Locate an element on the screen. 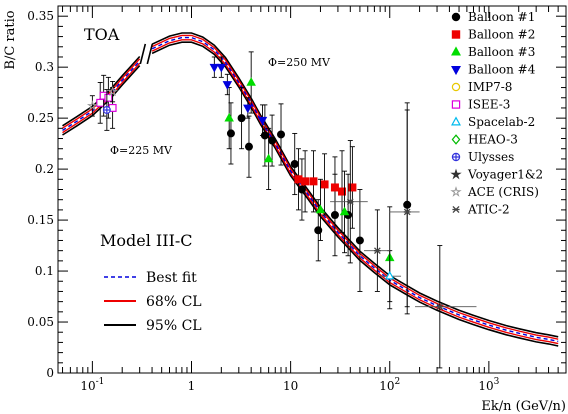  legend-marker-ulysses is located at coordinates (456, 157).